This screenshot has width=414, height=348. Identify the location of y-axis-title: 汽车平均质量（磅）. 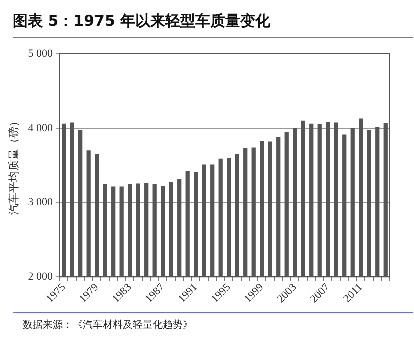
(13, 166).